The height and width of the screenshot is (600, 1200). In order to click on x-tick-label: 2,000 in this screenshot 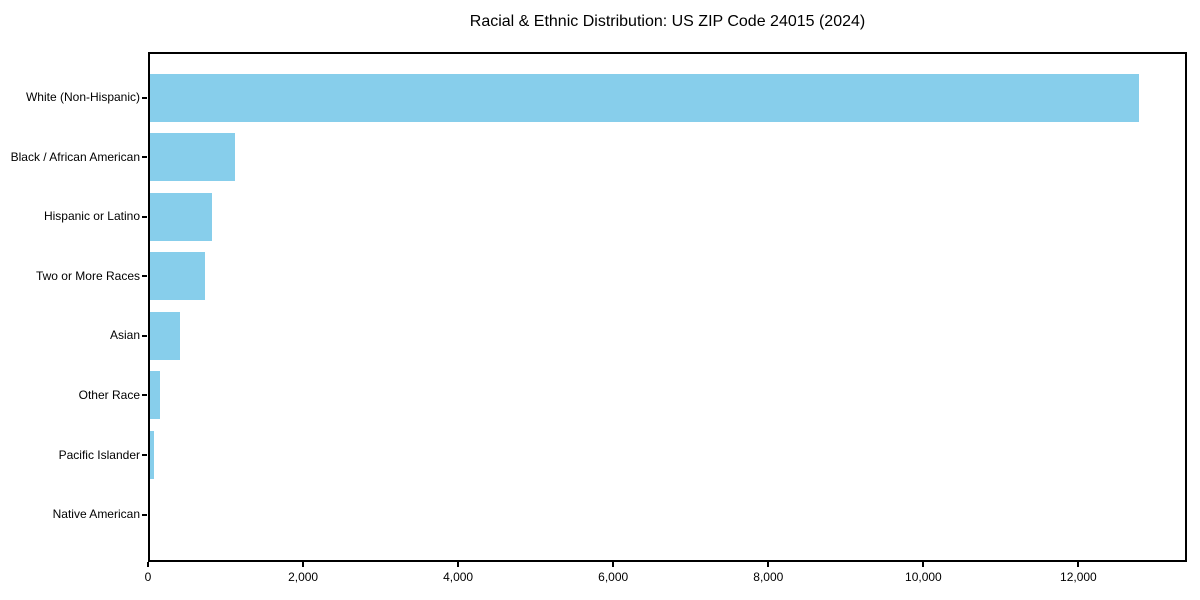, I will do `click(303, 577)`.